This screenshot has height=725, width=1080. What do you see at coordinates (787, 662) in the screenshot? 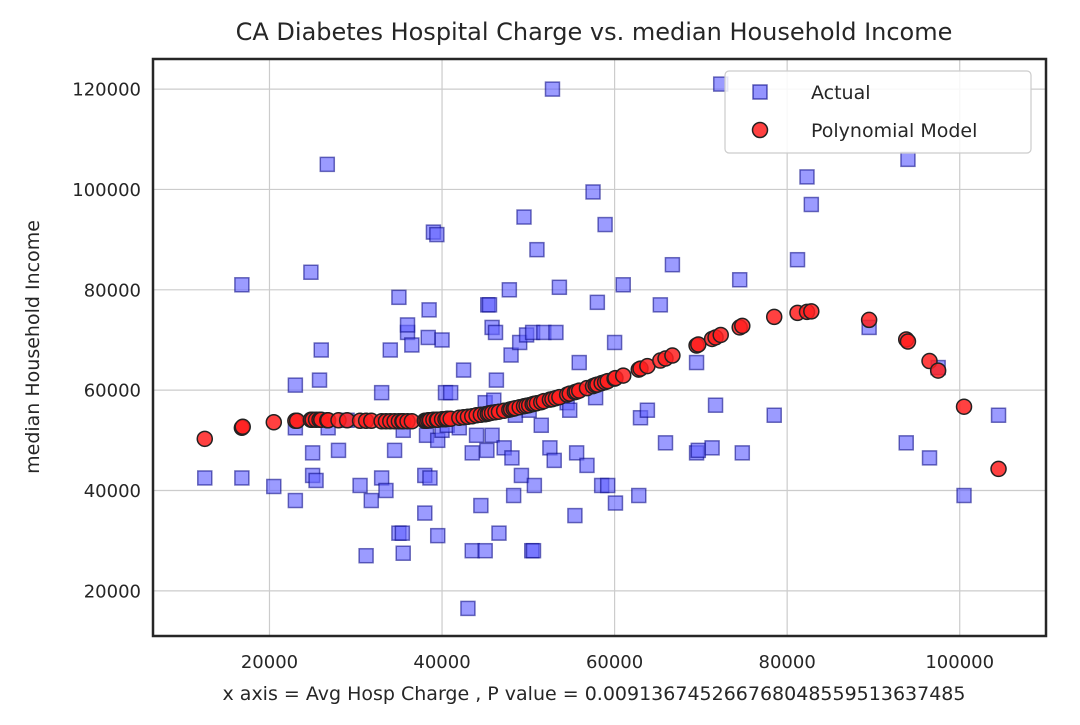
I see `x-tick-label: 80000` at bounding box center [787, 662].